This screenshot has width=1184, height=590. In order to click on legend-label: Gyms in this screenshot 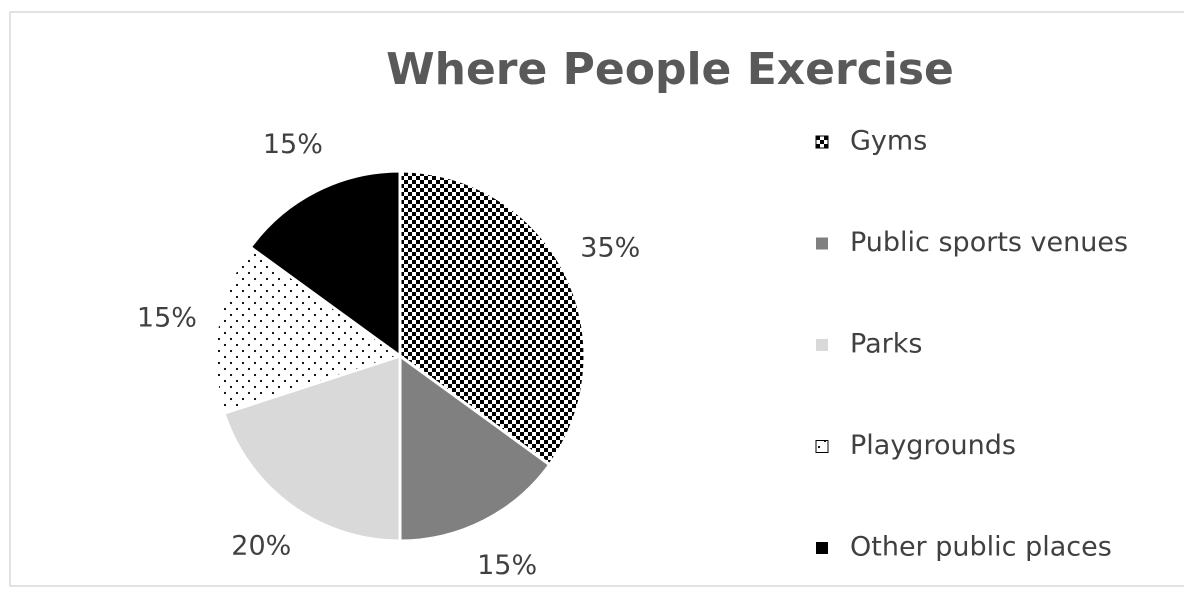, I will do `click(888, 141)`.